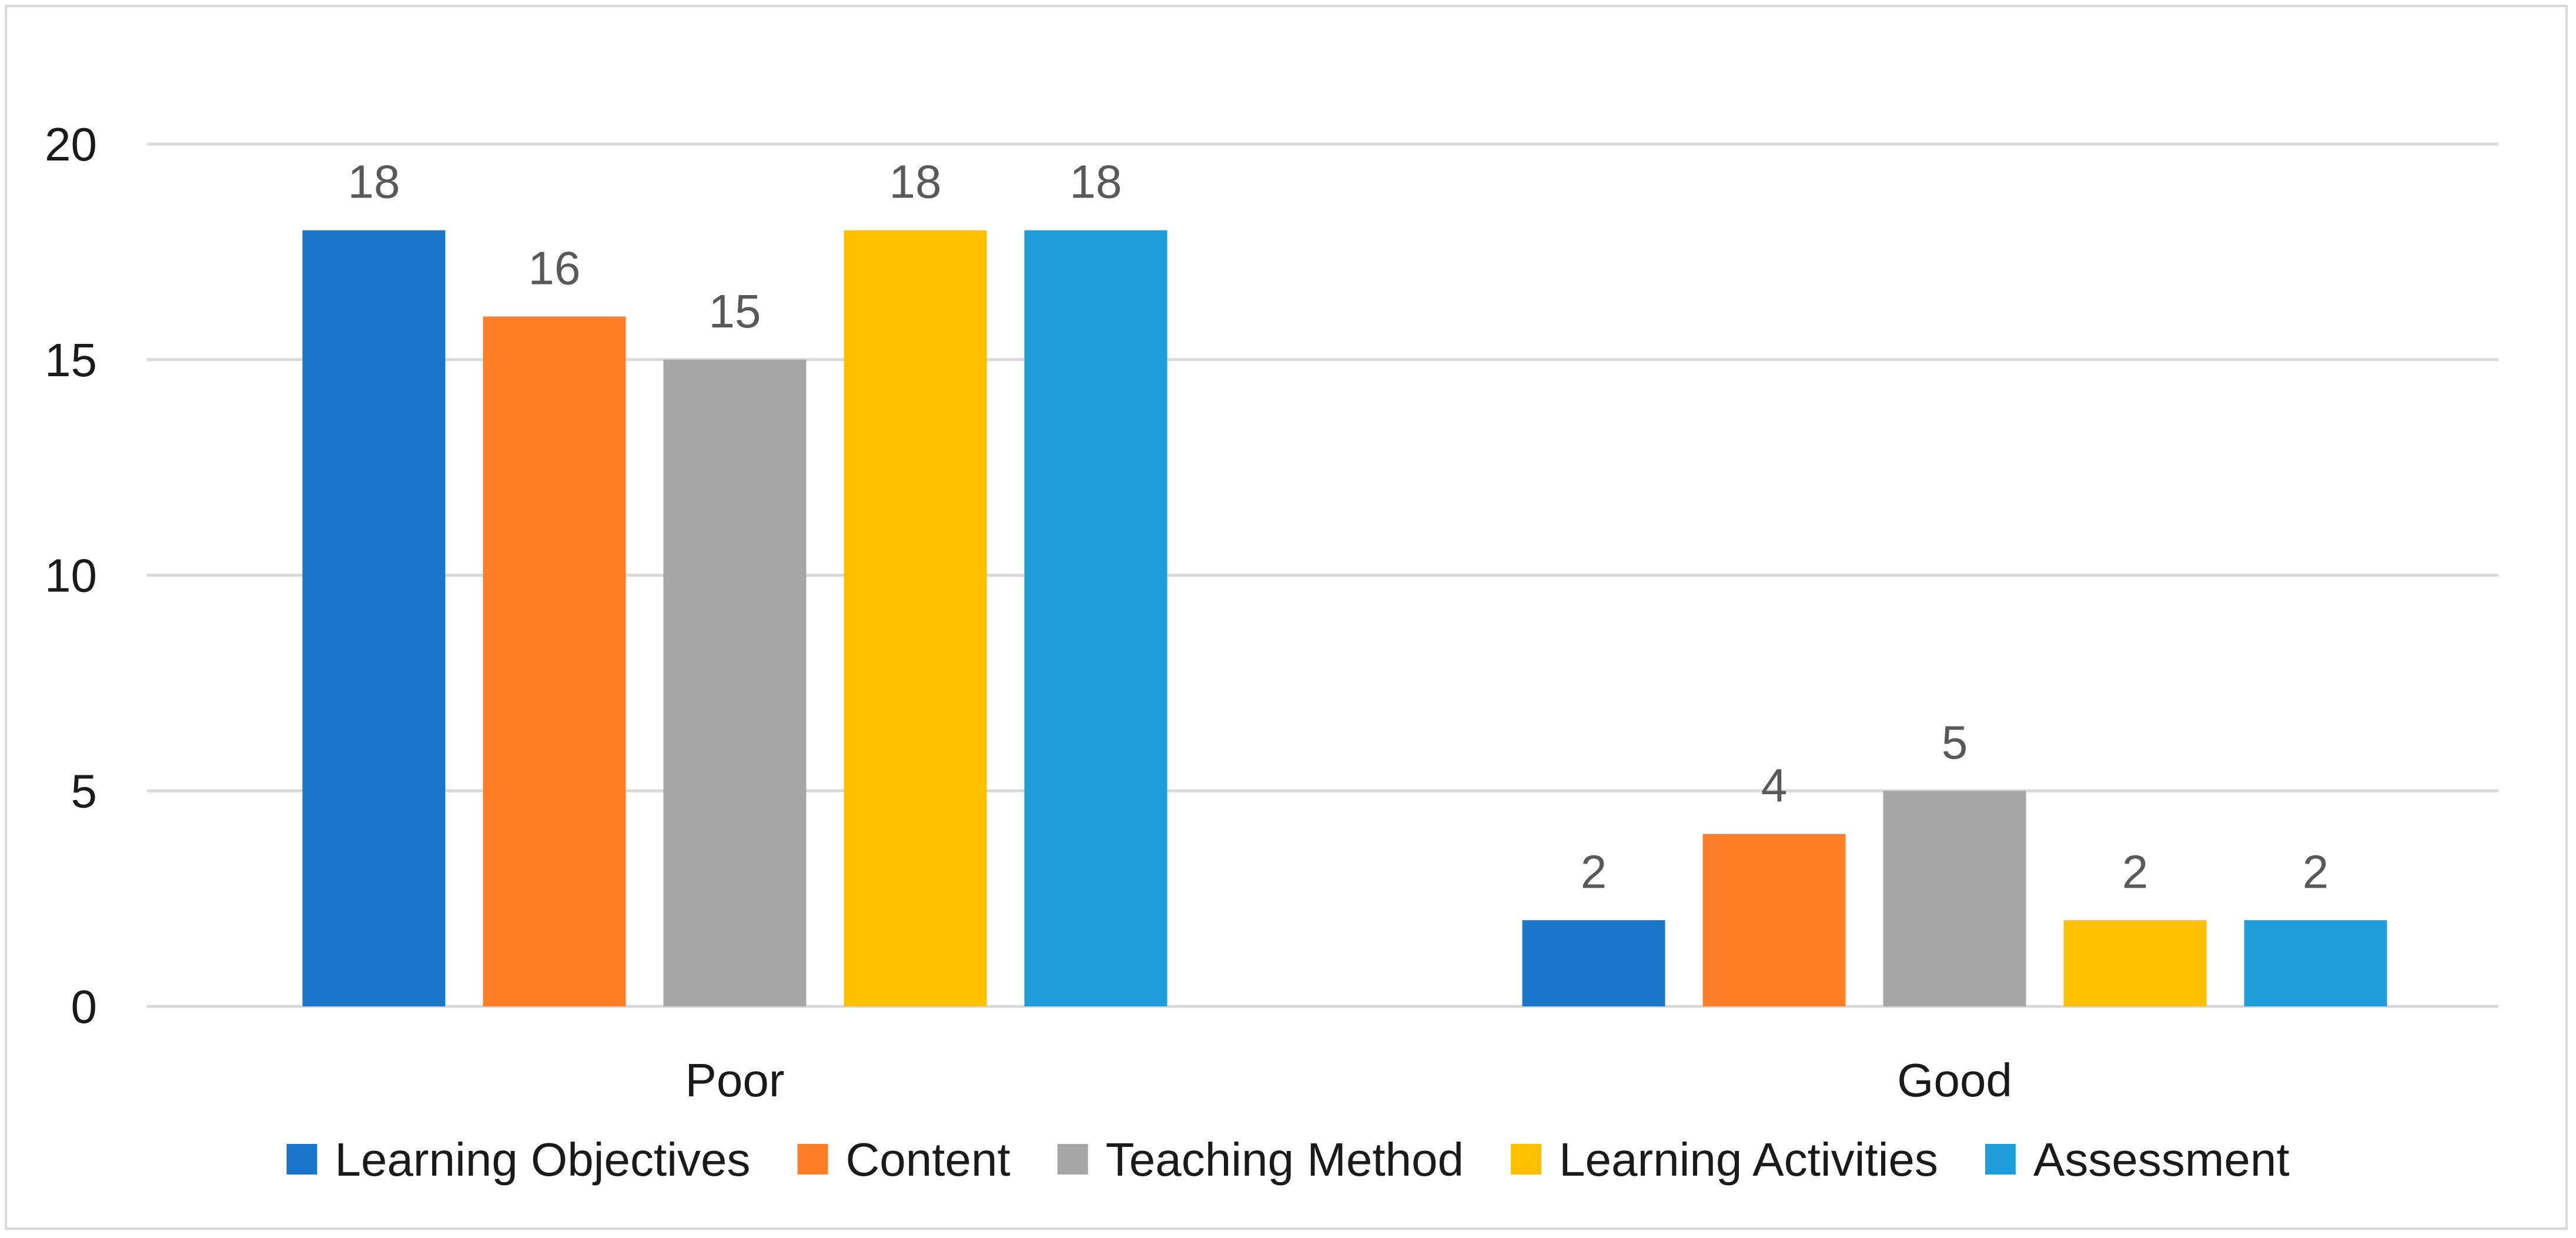  I want to click on y-tick-label: 15, so click(71, 360).